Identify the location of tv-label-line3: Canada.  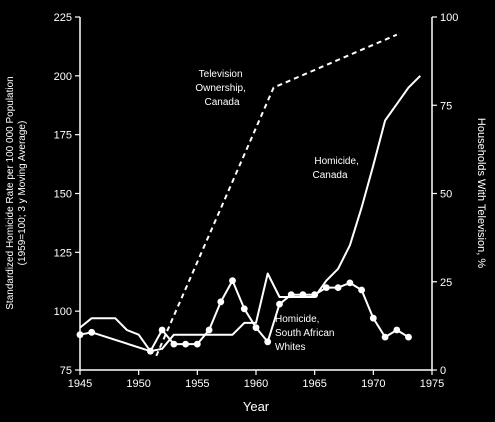
(221, 102).